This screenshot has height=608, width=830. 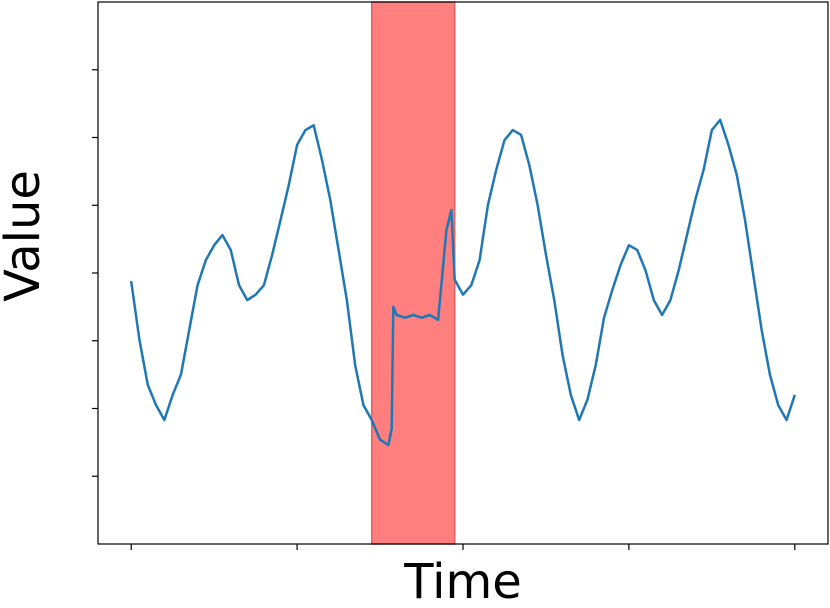 What do you see at coordinates (462, 581) in the screenshot?
I see `x-axis-label: Time` at bounding box center [462, 581].